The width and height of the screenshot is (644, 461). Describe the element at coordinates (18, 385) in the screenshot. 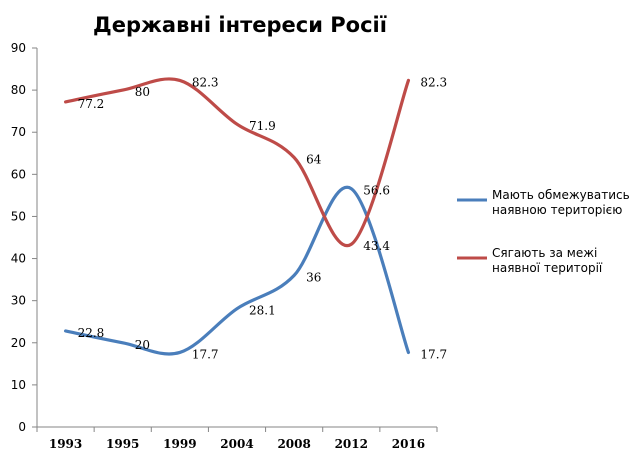

I see `y-tick-label: 10` at that location.